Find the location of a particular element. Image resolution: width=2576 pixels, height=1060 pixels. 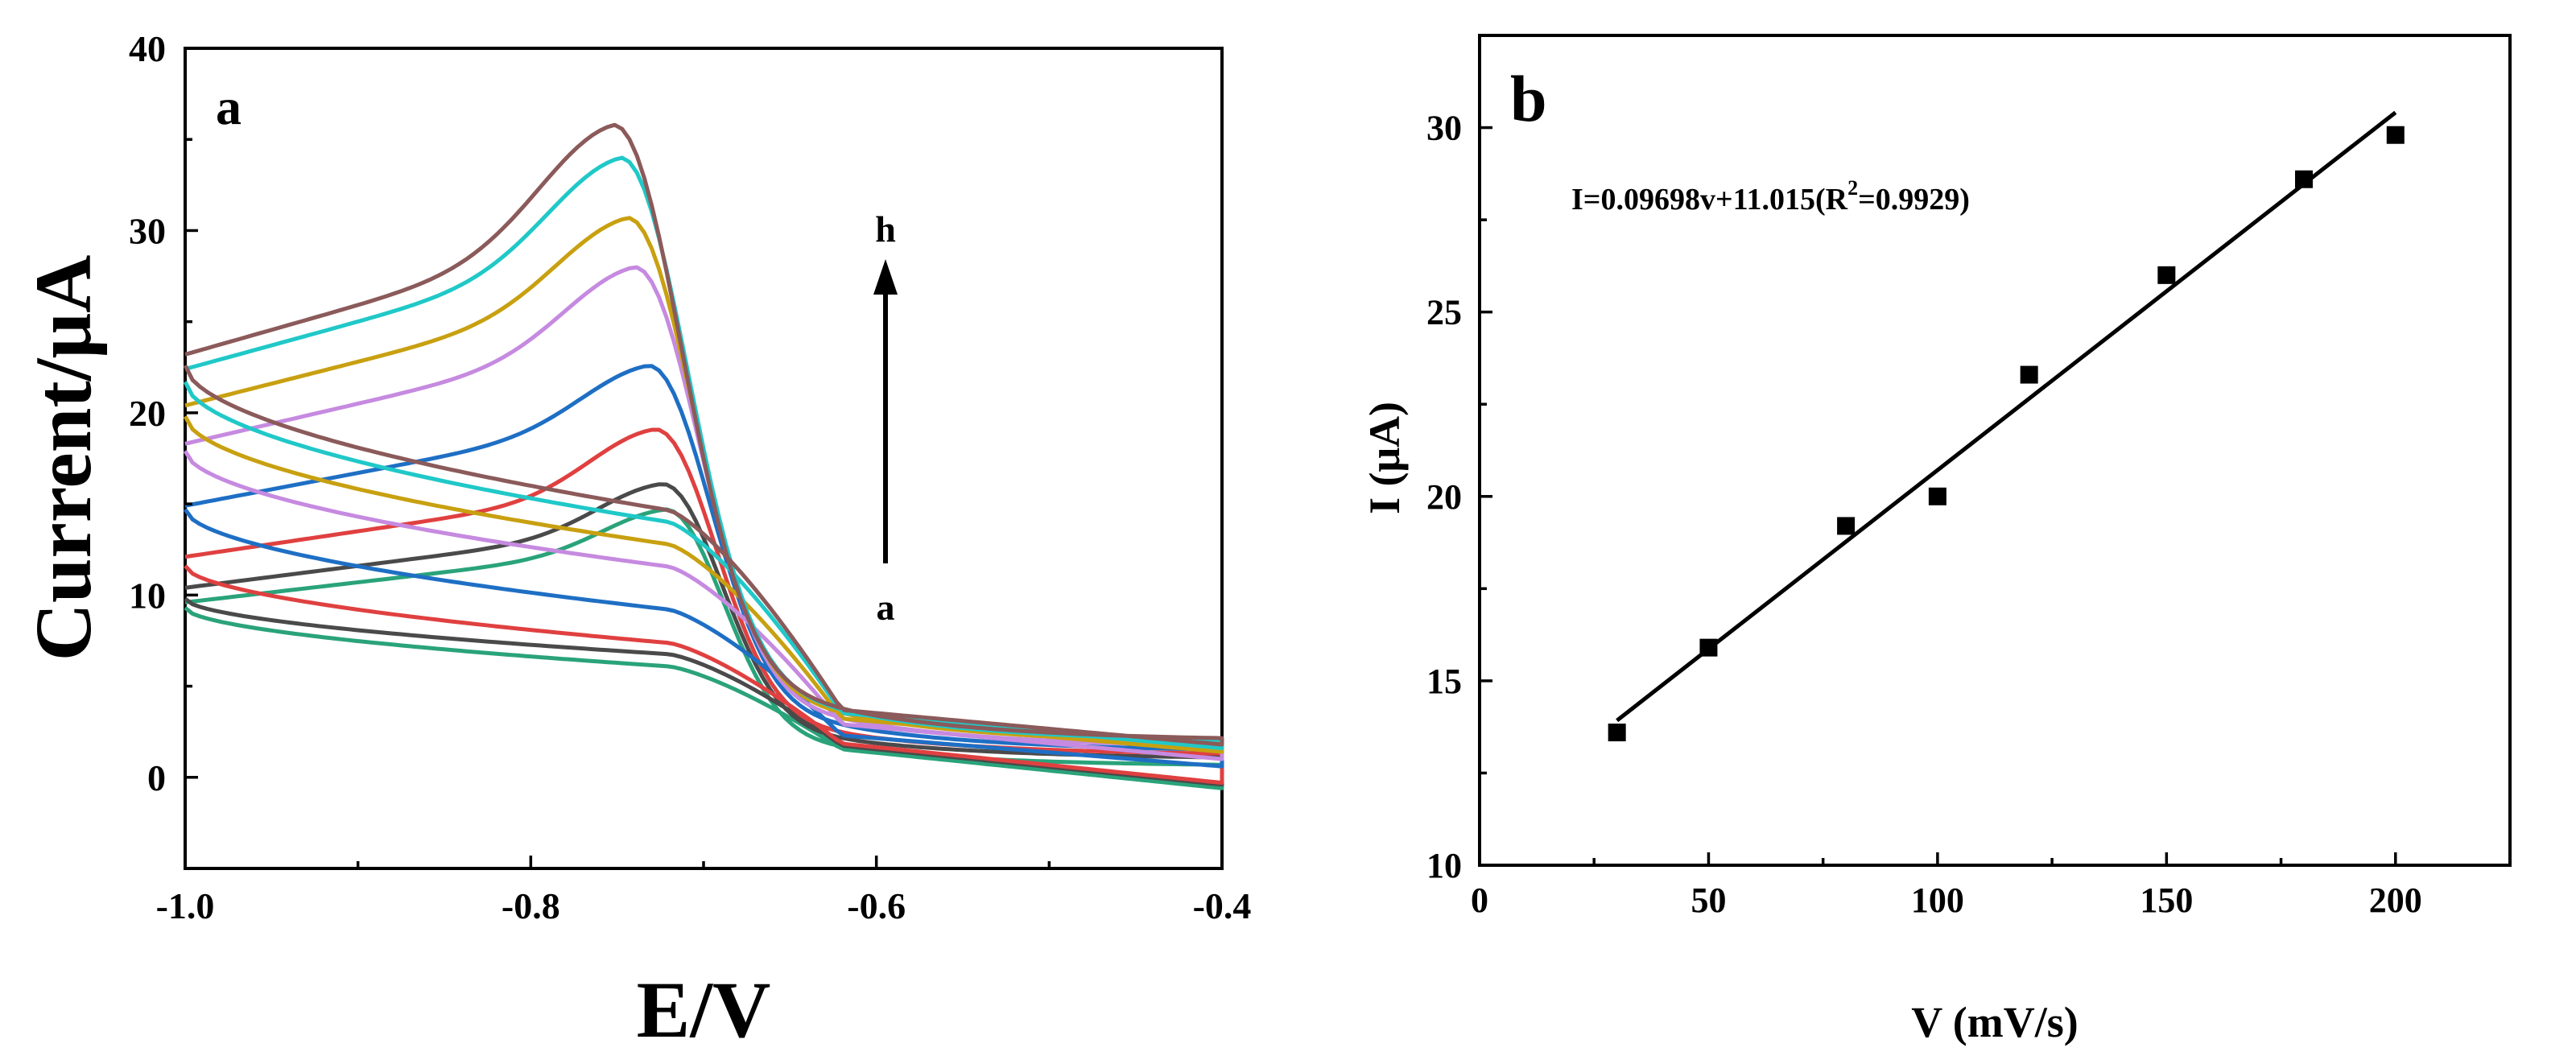

panel-a-y-tick-label: 20 is located at coordinates (147, 414).